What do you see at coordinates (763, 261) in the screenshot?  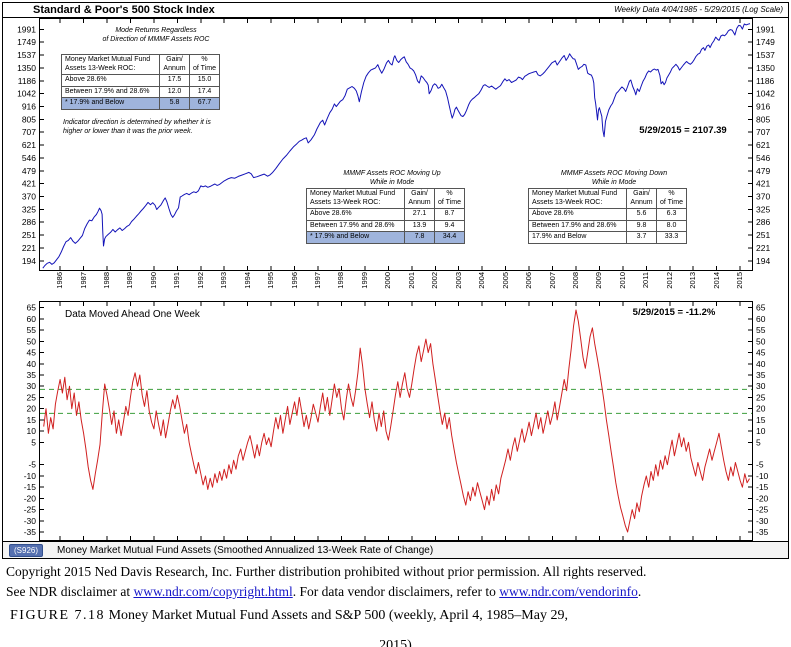 I see `svg-text: 194` at bounding box center [763, 261].